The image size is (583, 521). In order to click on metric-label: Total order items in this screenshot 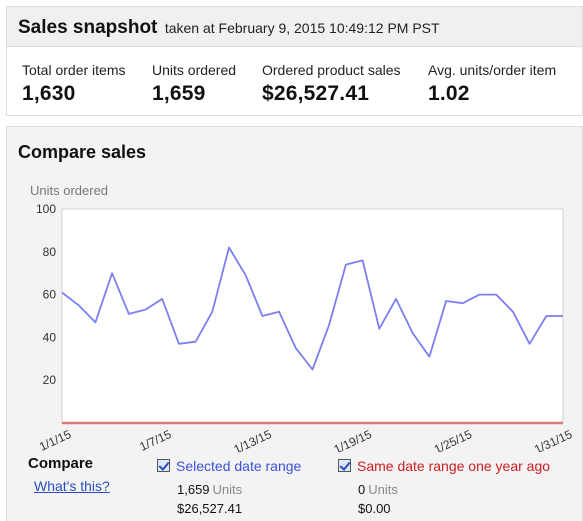, I will do `click(74, 70)`.